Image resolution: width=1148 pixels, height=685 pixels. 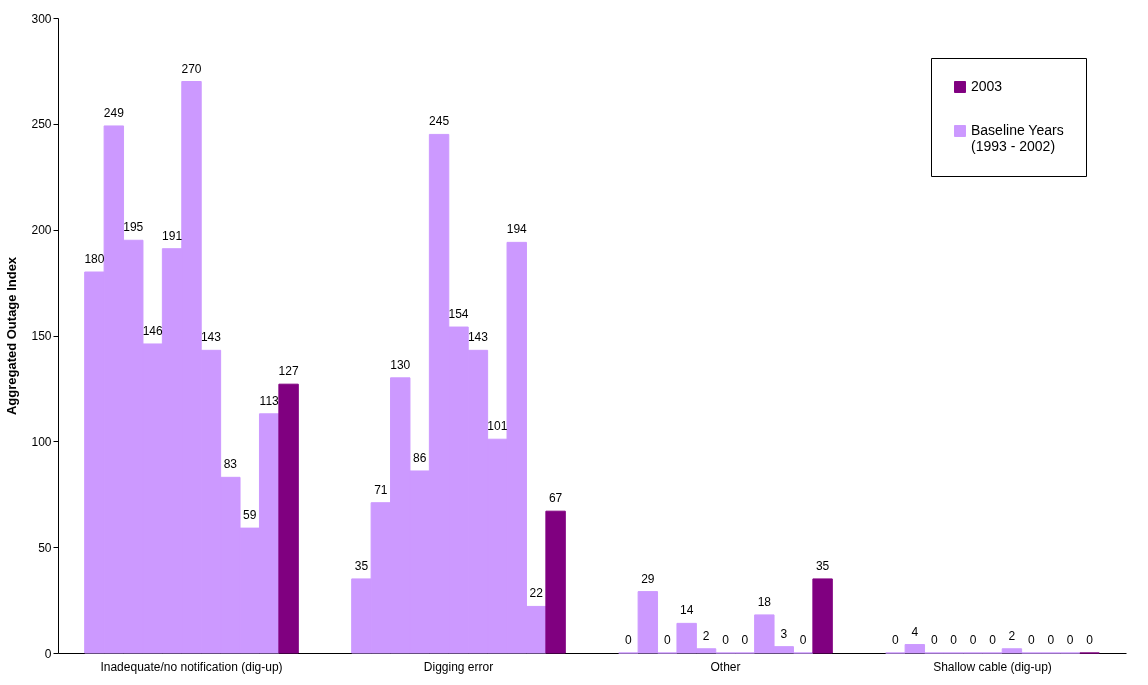 What do you see at coordinates (133, 227) in the screenshot?
I see `data-label: 195` at bounding box center [133, 227].